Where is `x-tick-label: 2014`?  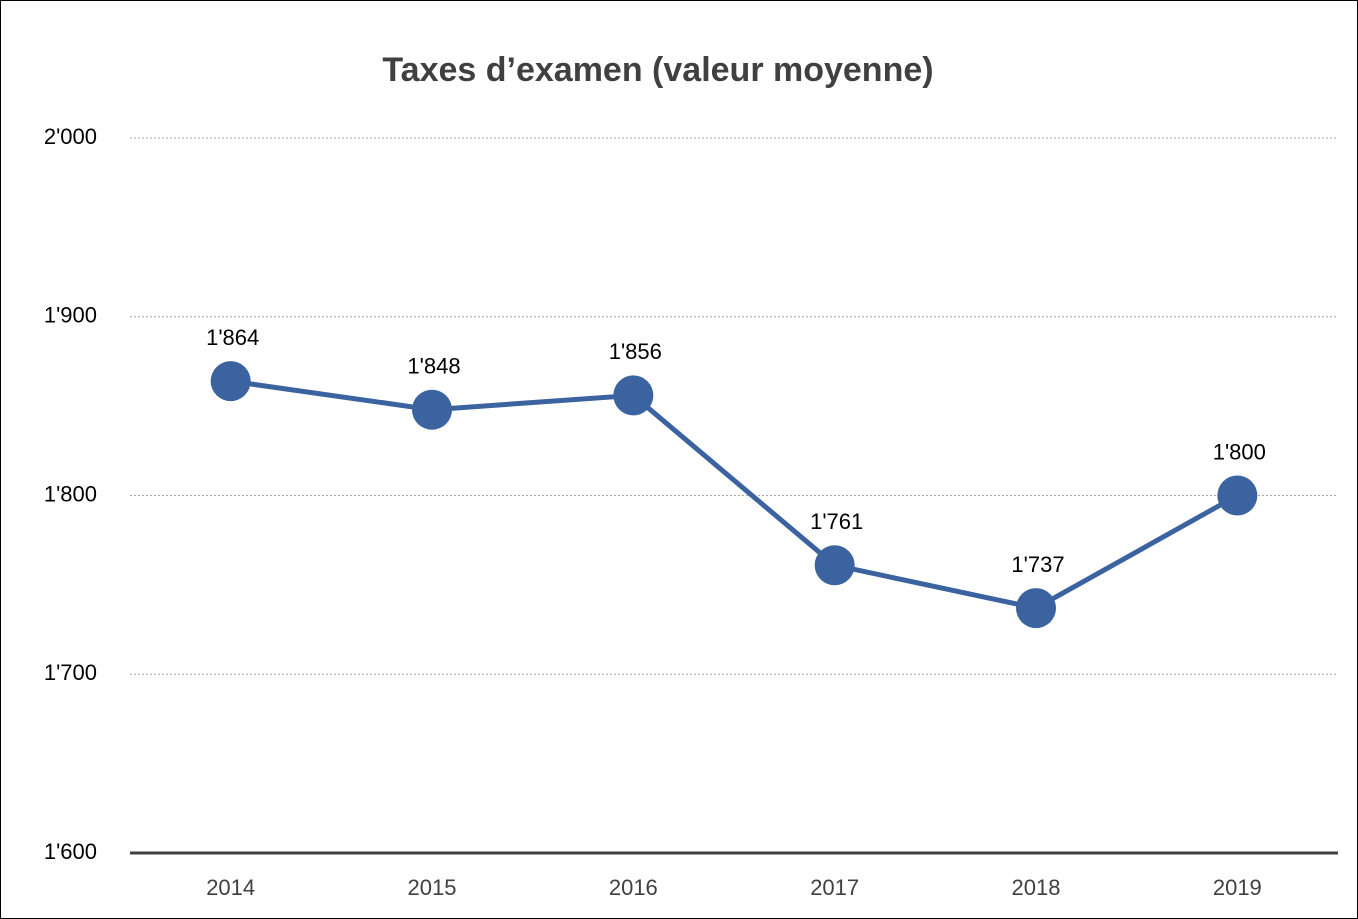
x-tick-label: 2014 is located at coordinates (230, 887).